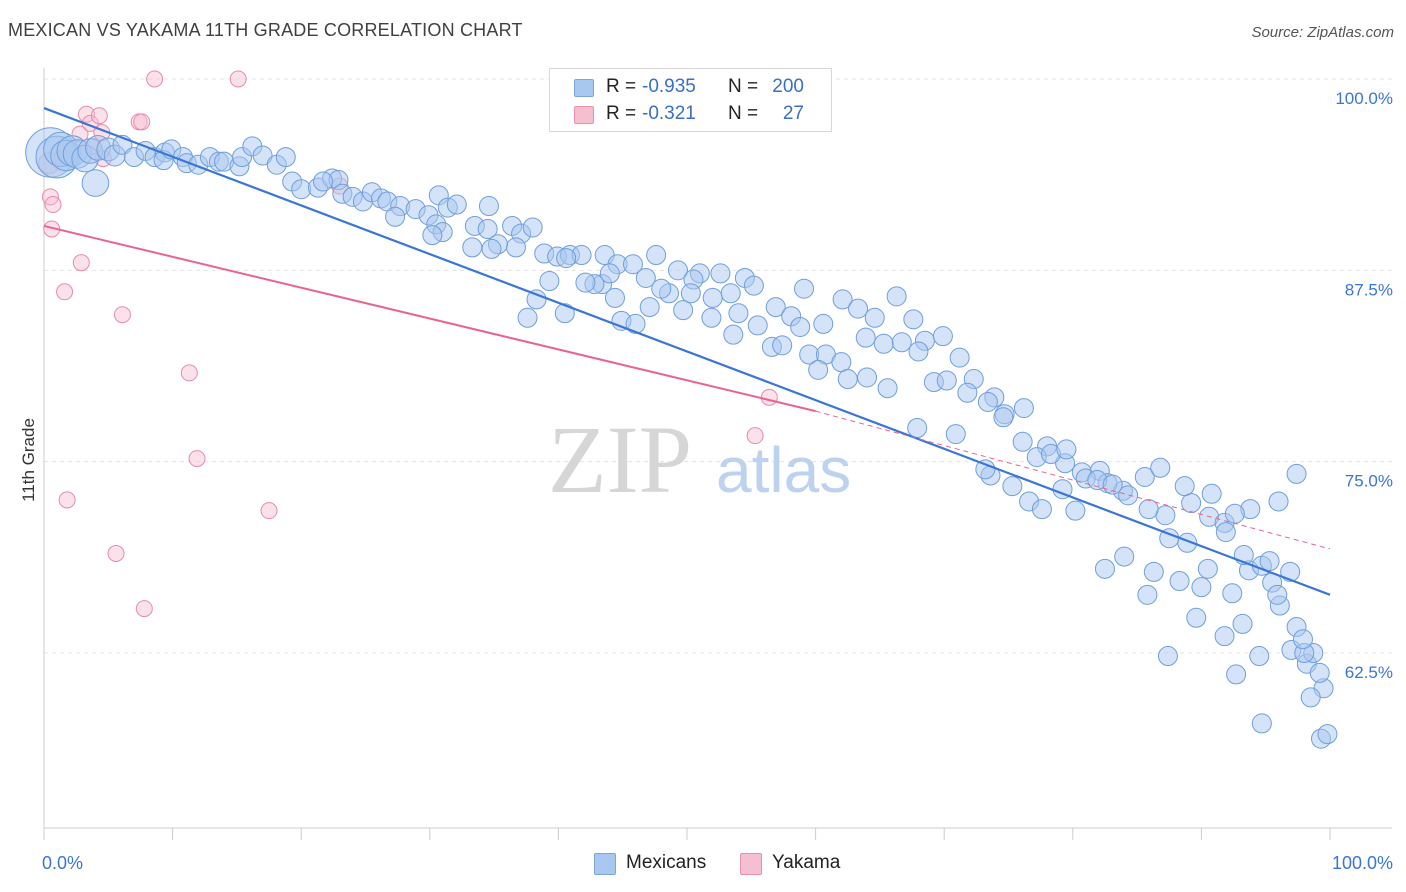 The image size is (1406, 892). I want to click on y-tick-label: 75.0%, so click(1369, 481).